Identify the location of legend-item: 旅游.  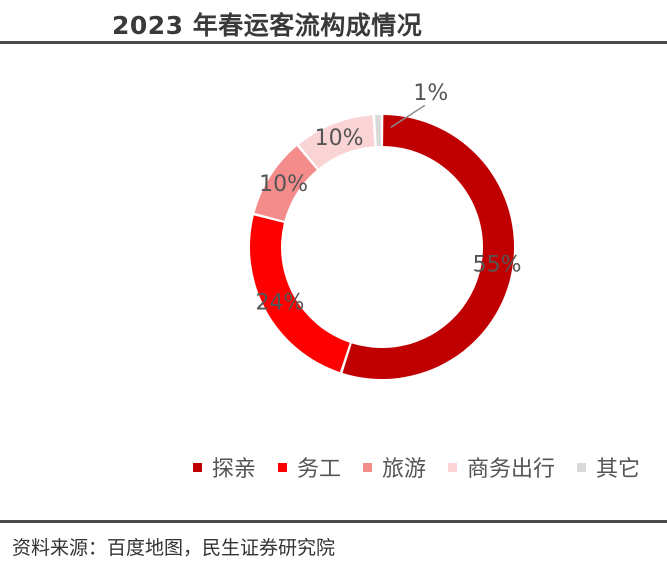
(394, 467).